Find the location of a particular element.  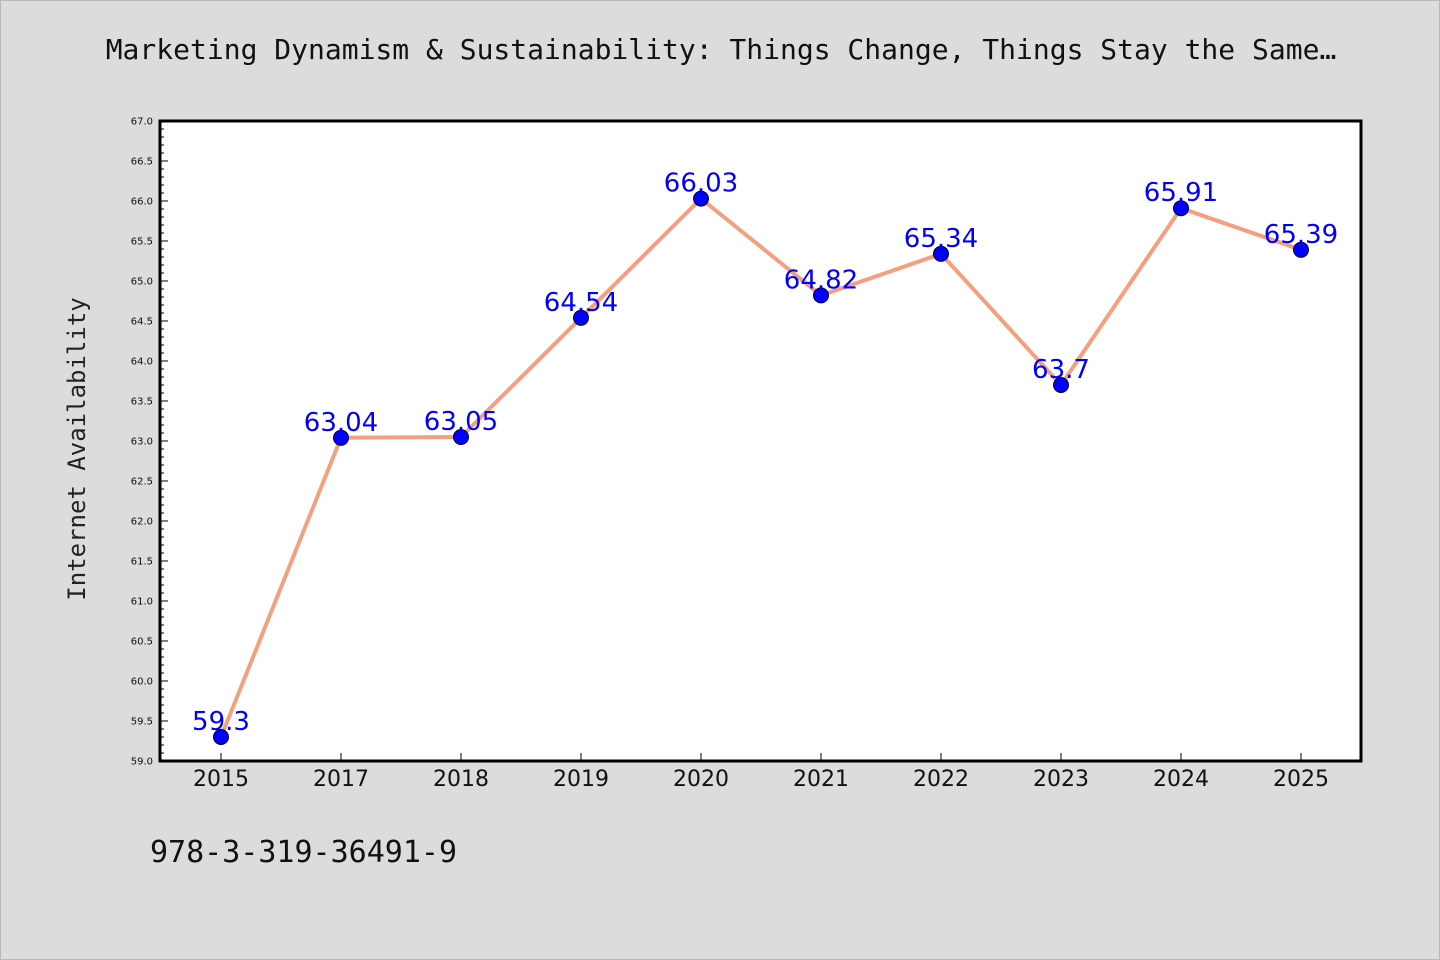

y-tick-label: 65.5 is located at coordinates (142, 242).